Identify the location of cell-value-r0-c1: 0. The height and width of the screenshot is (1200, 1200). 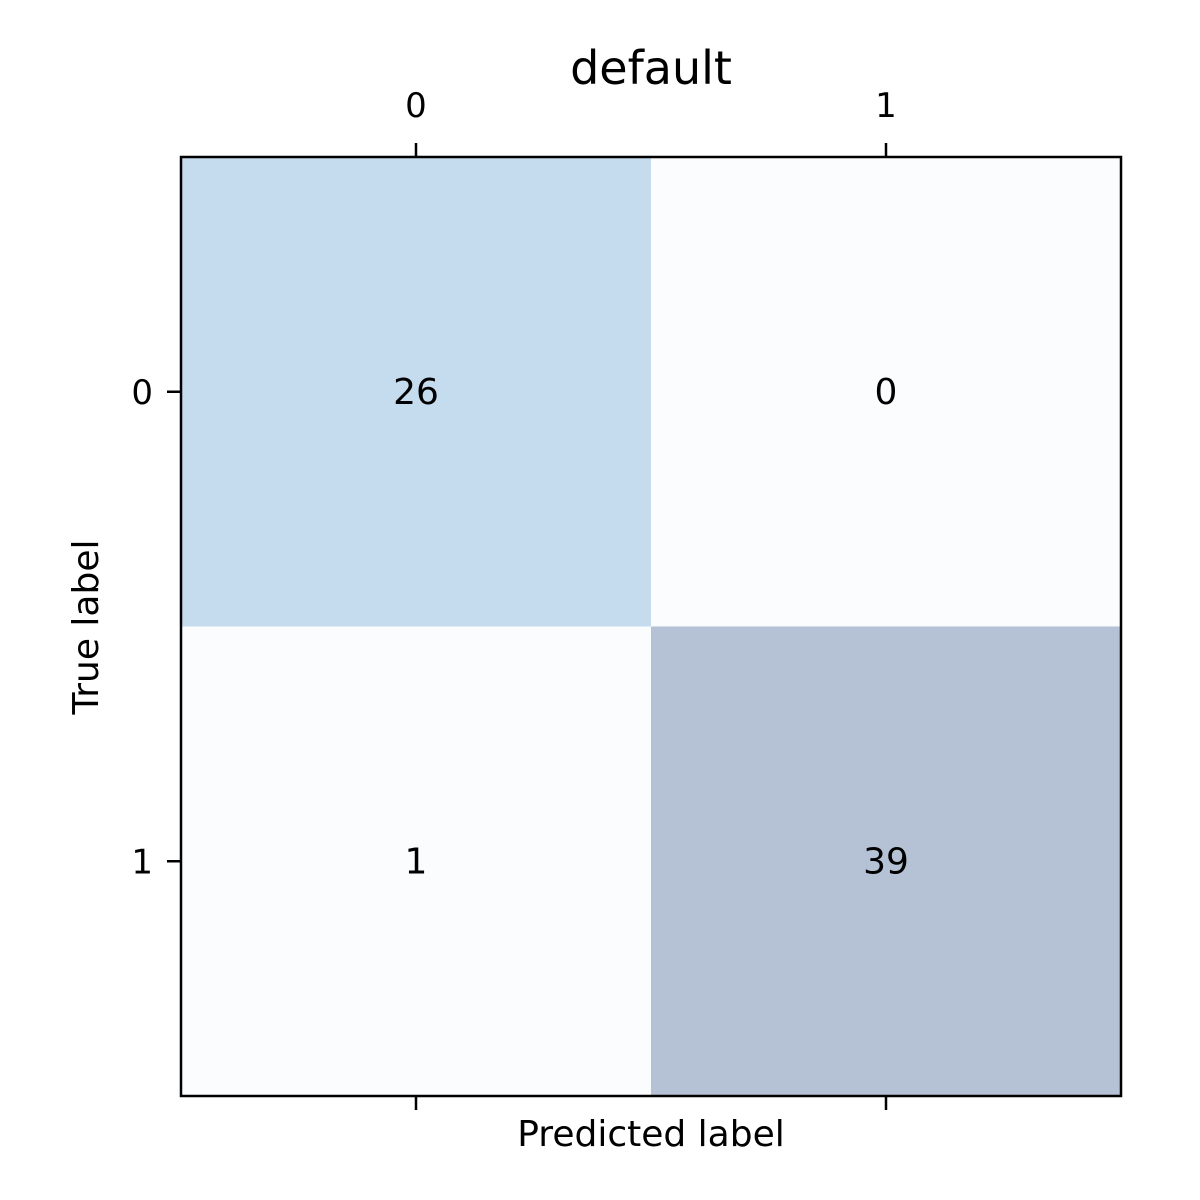
(886, 392).